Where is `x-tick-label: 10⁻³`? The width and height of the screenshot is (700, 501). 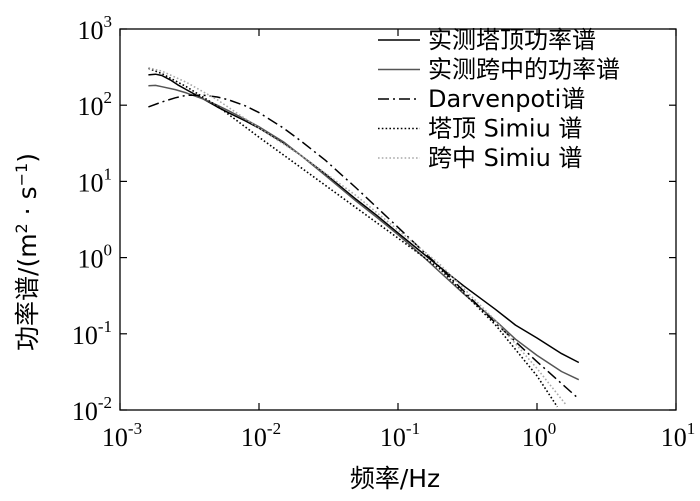
x-tick-label: 10⁻³ is located at coordinates (122, 435).